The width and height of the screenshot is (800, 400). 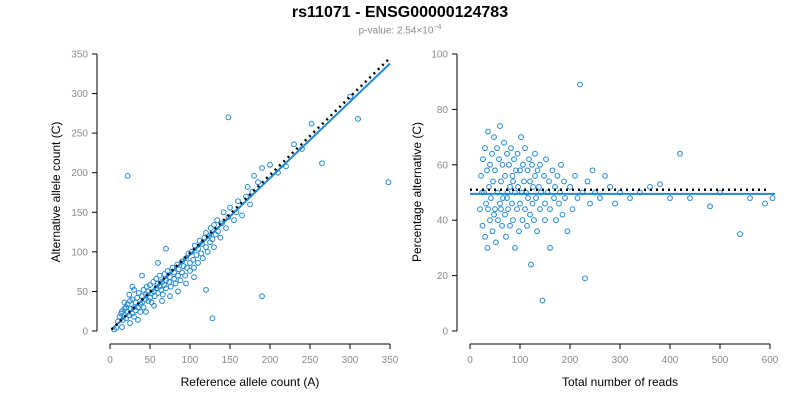 I want to click on x-tick-label: 600, so click(x=770, y=360).